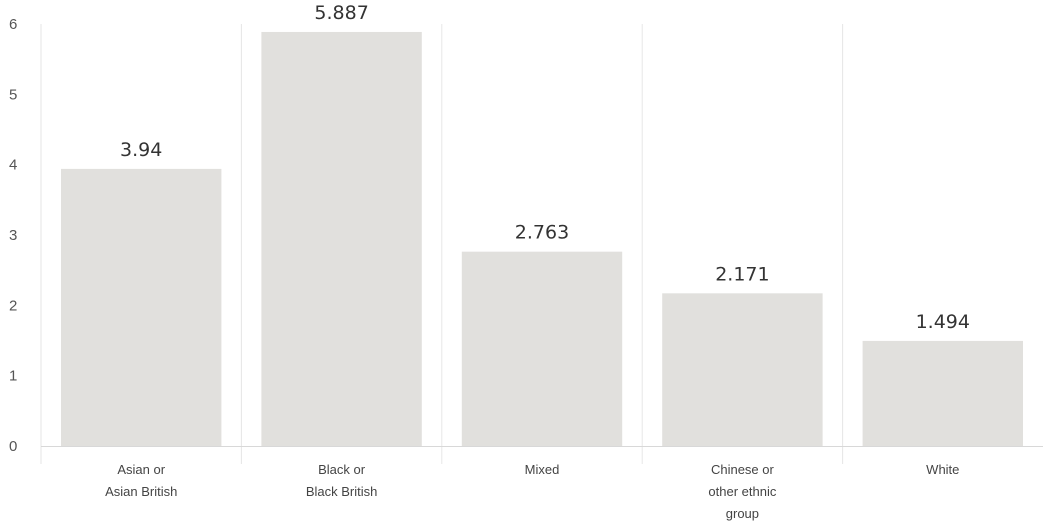 Image resolution: width=1045 pixels, height=528 pixels. What do you see at coordinates (342, 480) in the screenshot?
I see `x-tick-label: Black or Black British` at bounding box center [342, 480].